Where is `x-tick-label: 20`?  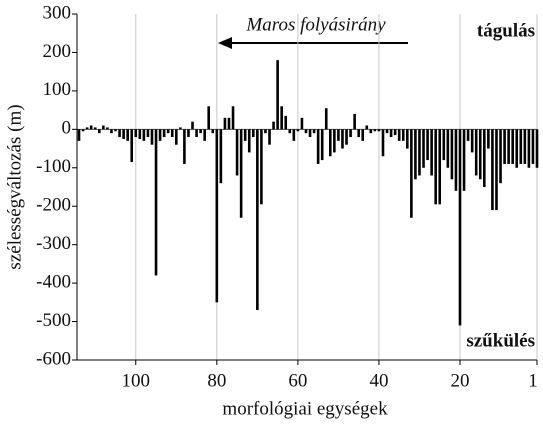 x-tick-label: 20 is located at coordinates (459, 380).